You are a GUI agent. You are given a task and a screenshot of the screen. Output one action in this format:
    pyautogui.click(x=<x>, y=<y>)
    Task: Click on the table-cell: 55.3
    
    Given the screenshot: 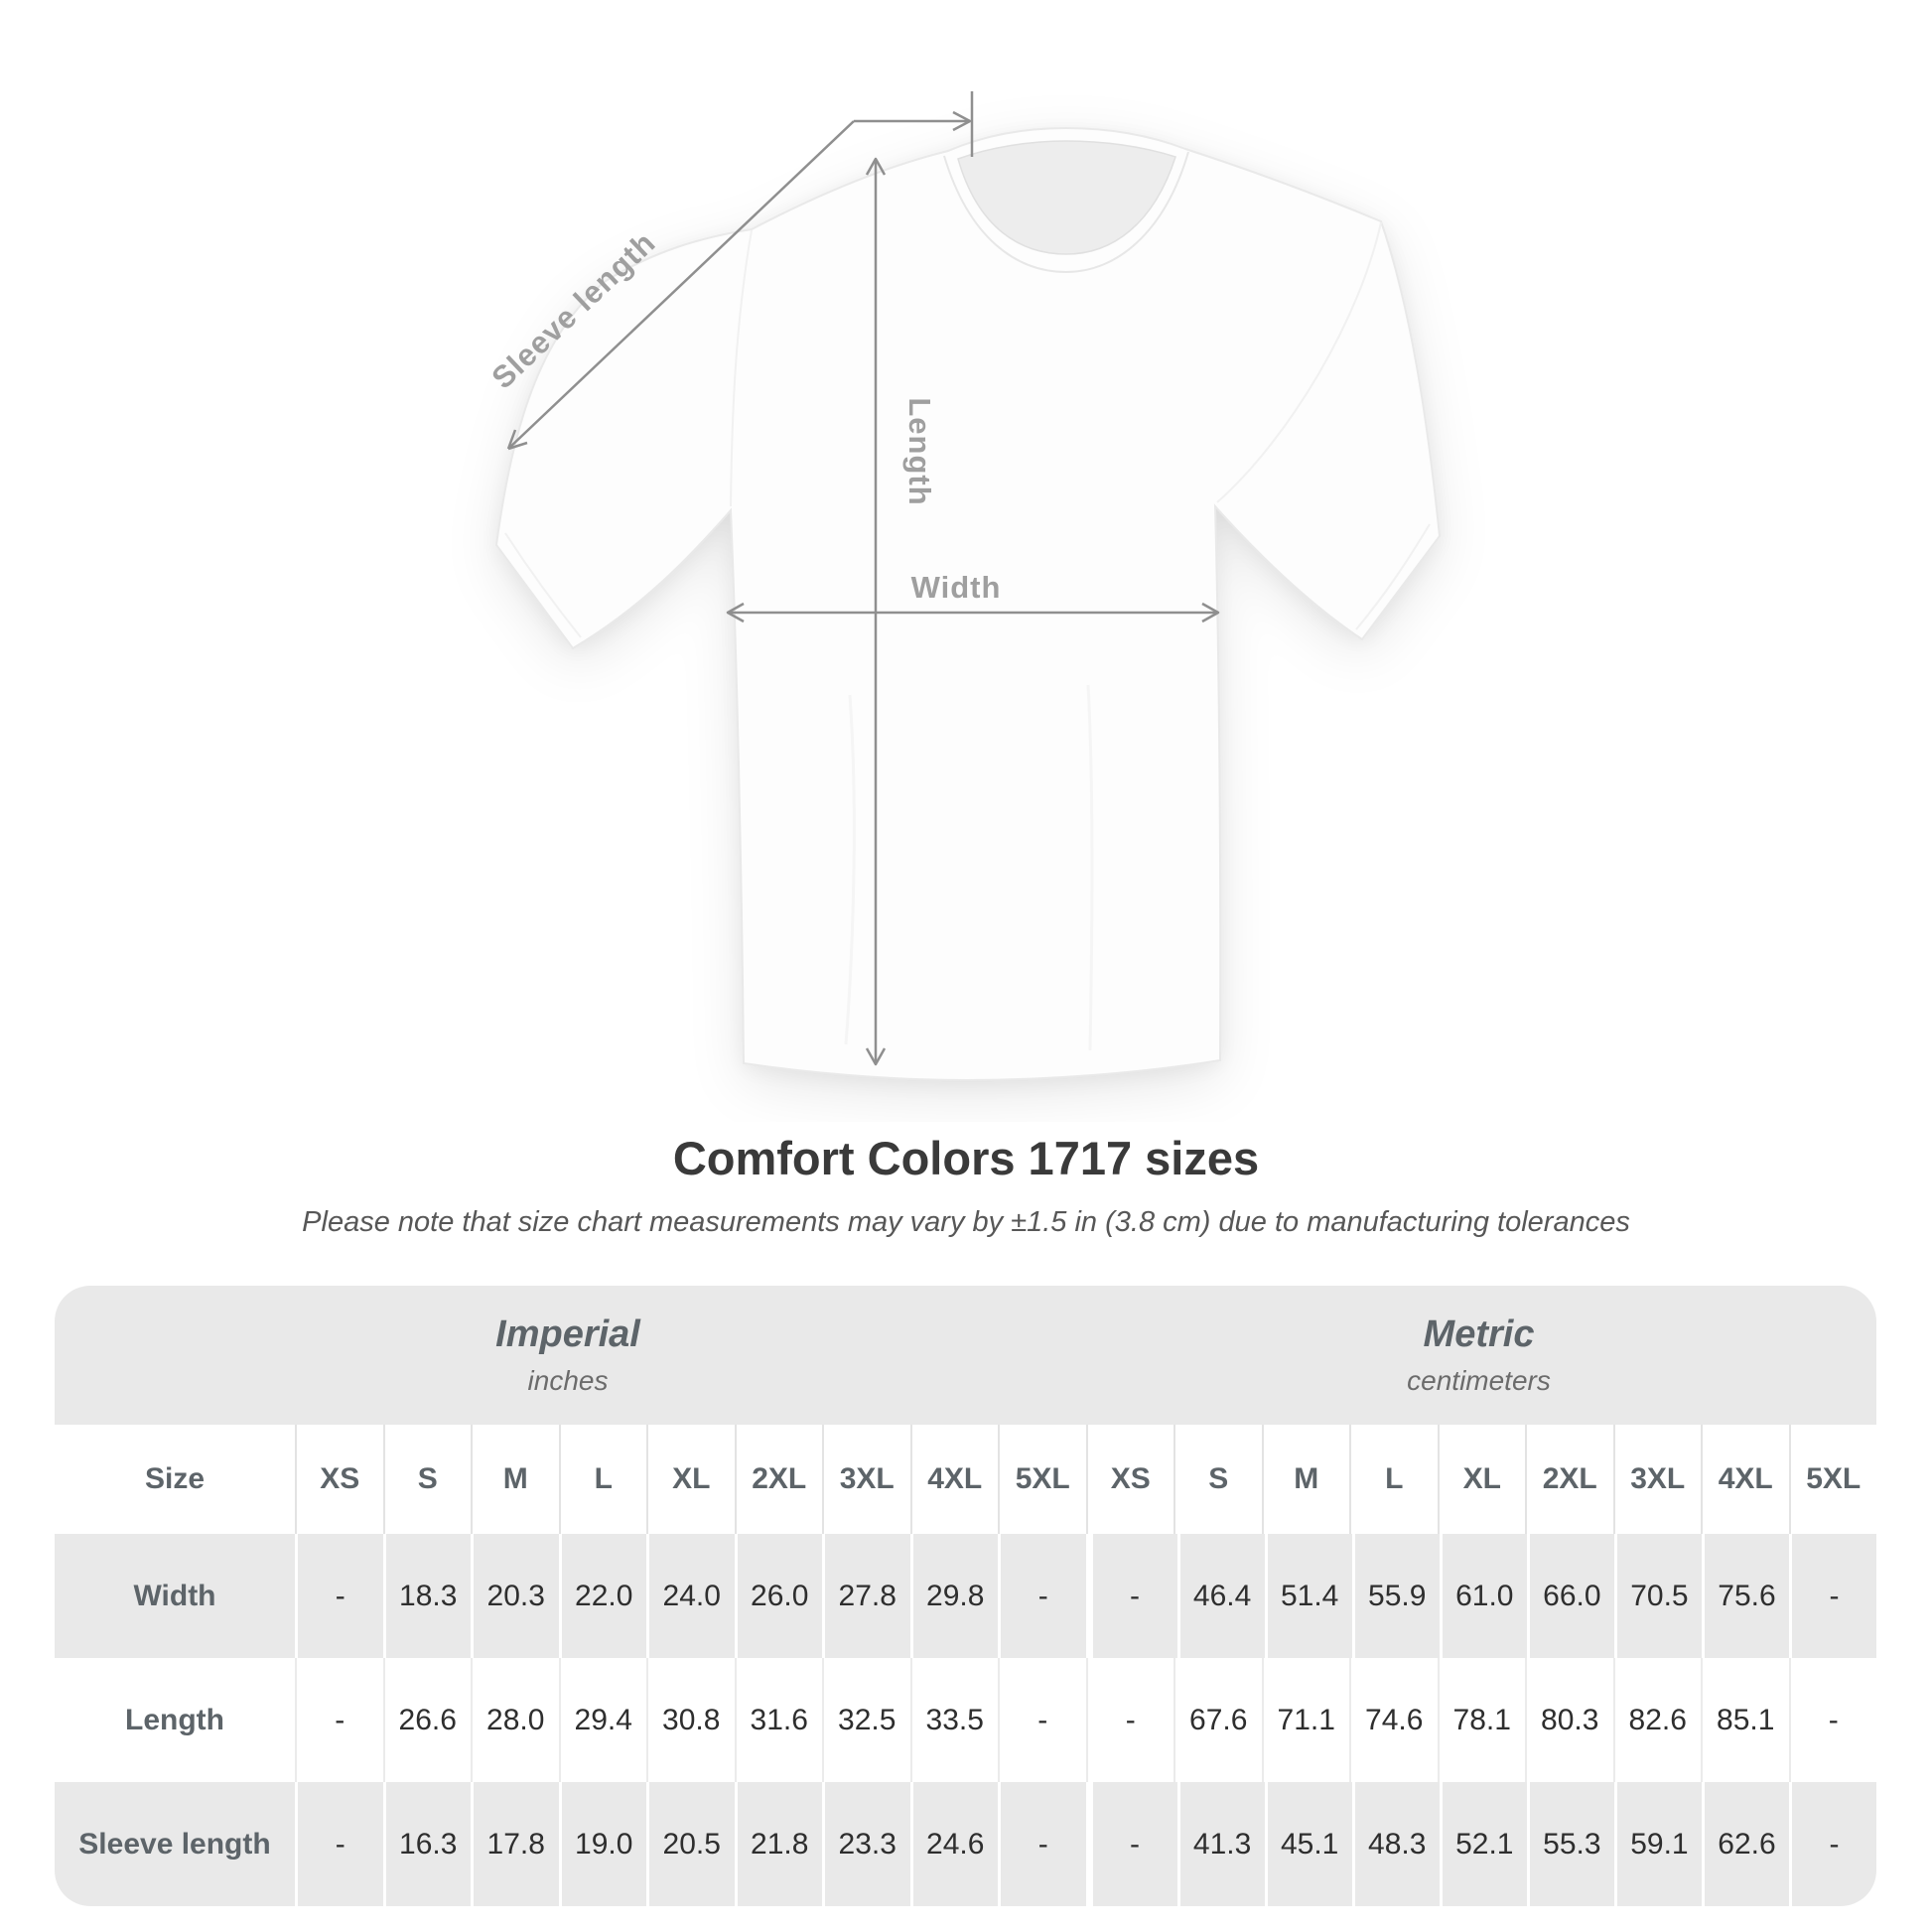 What is the action you would take?
    pyautogui.click(x=1570, y=1844)
    